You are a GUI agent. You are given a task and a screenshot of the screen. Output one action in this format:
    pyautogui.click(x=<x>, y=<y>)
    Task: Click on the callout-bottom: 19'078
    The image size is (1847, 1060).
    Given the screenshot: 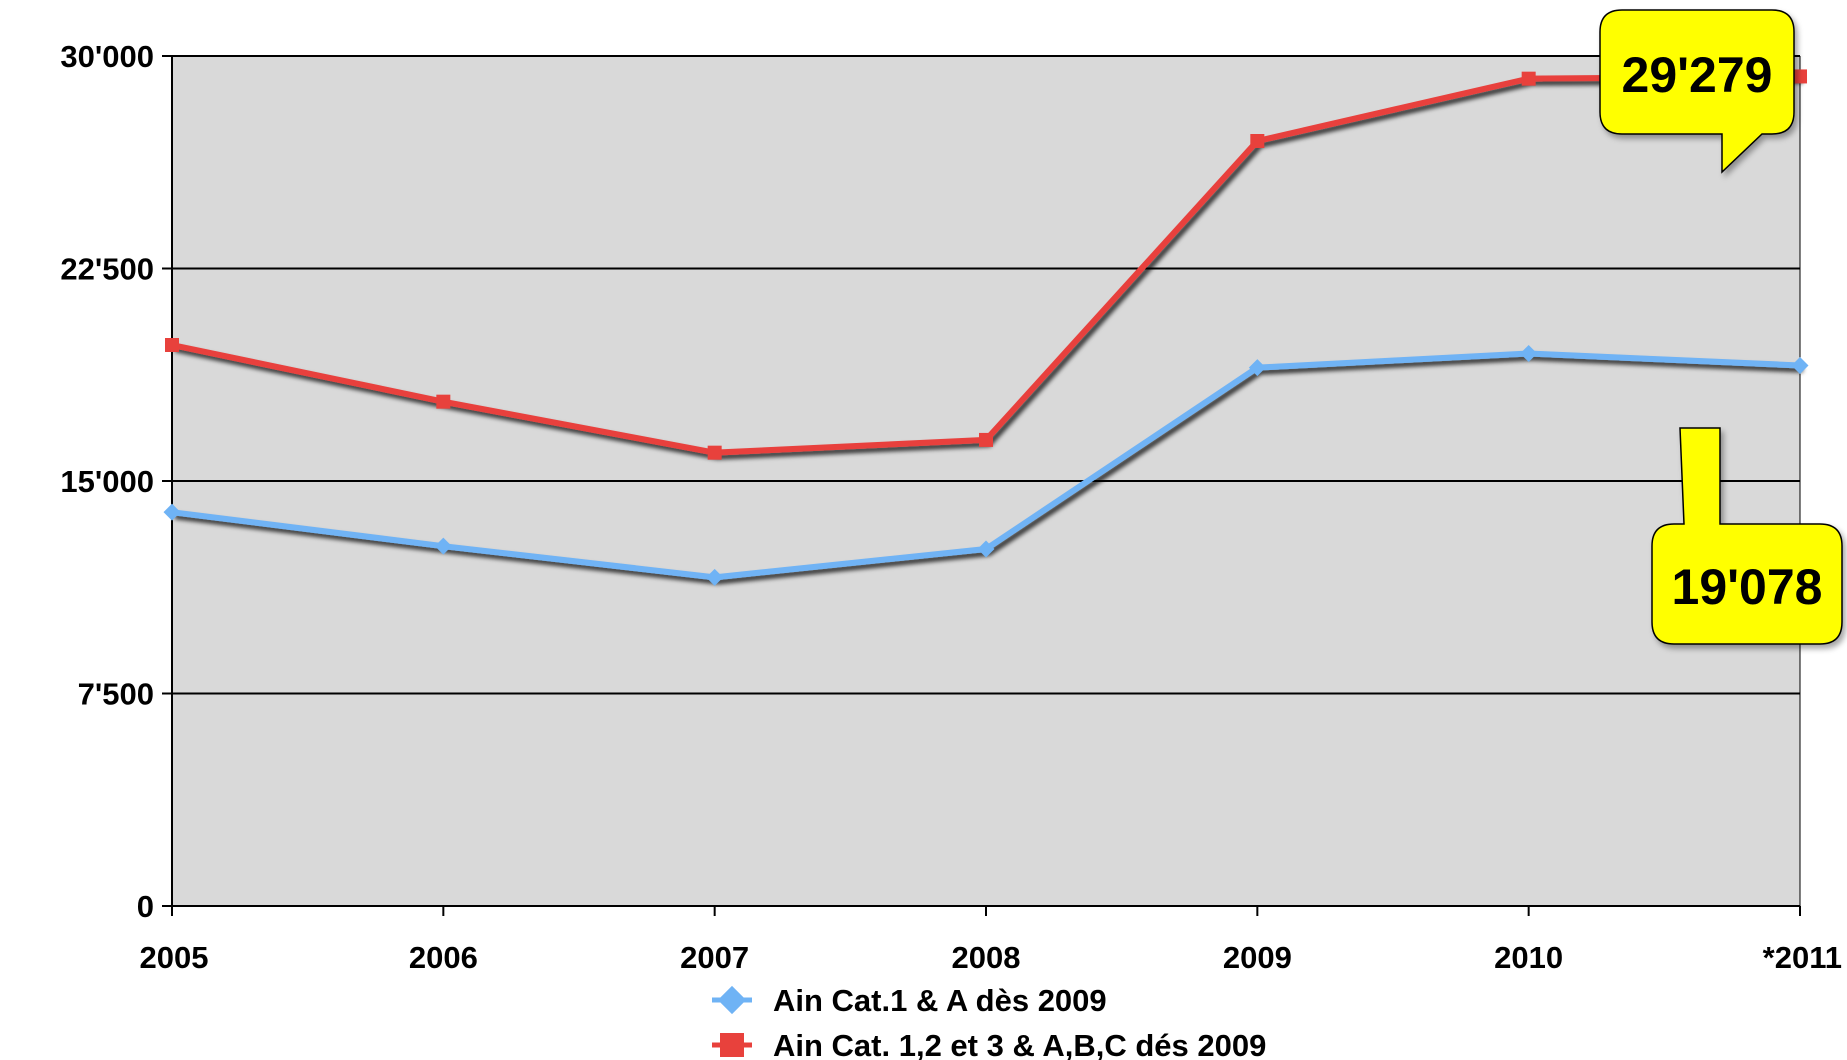 What is the action you would take?
    pyautogui.click(x=1747, y=536)
    